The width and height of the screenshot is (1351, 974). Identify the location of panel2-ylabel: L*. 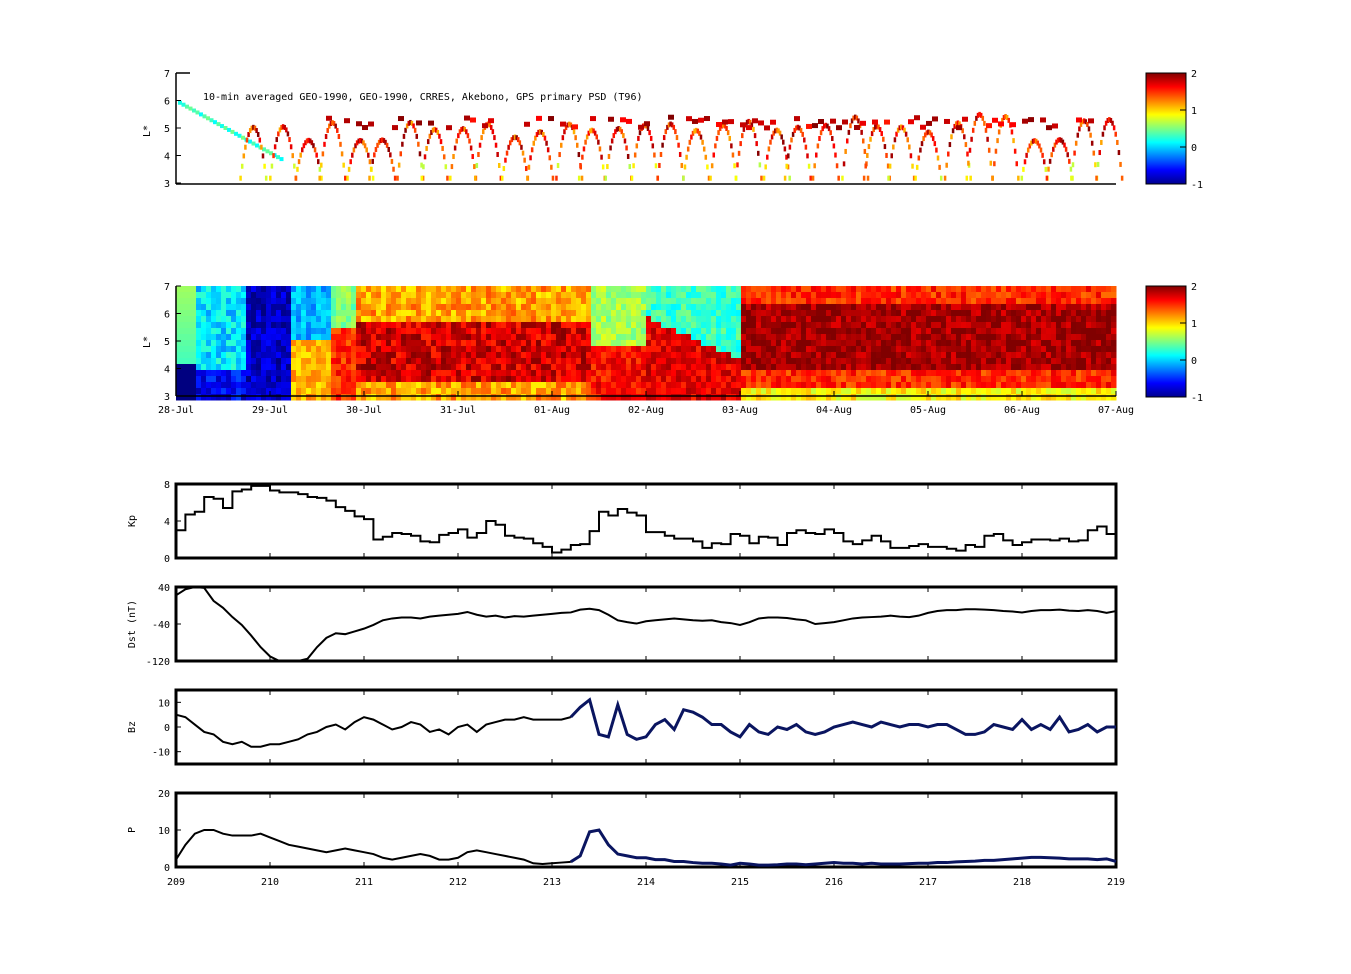
(147, 342).